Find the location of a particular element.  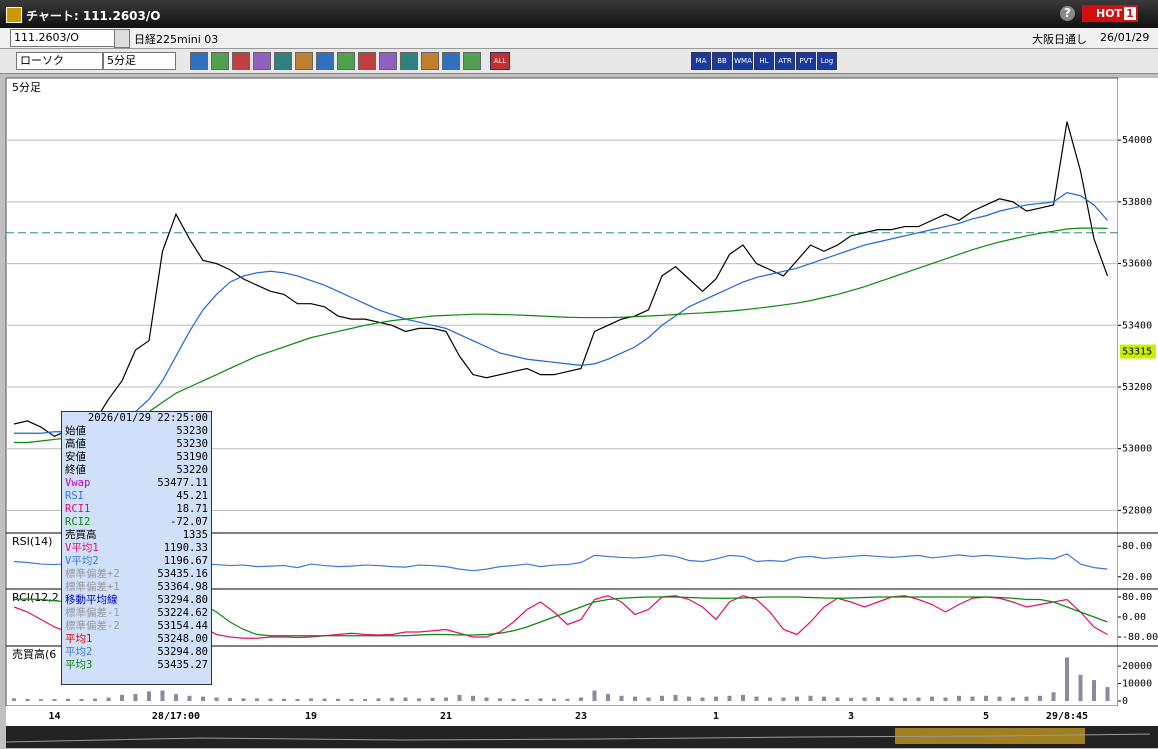

tool-button: WMA is located at coordinates (743, 61).